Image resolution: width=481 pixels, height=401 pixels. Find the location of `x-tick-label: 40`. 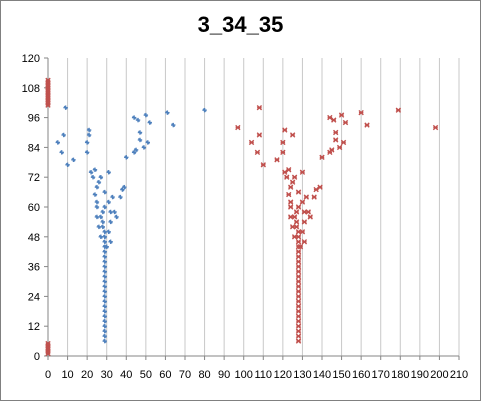

x-tick-label: 40 is located at coordinates (126, 375).